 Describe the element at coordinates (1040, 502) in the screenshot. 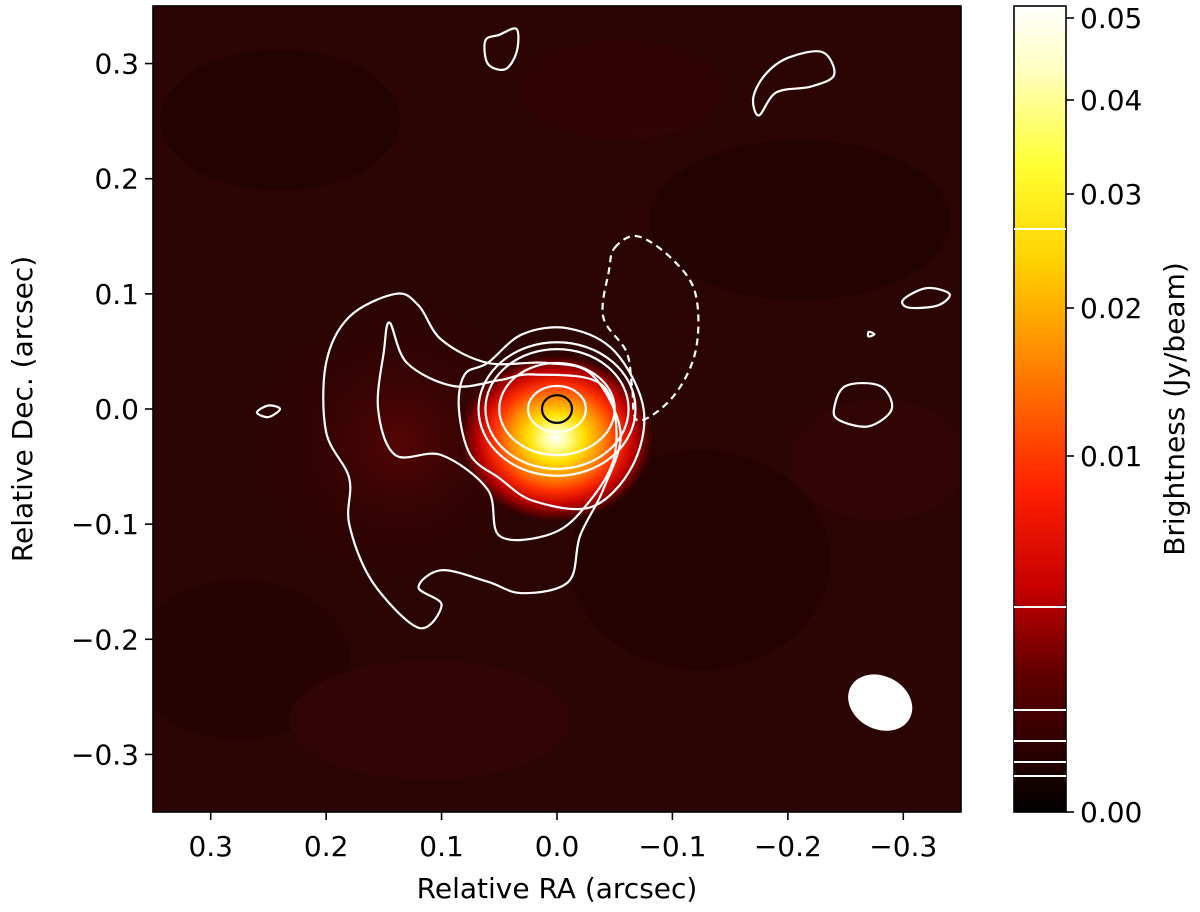

I see `colorbar-contour-marks` at that location.